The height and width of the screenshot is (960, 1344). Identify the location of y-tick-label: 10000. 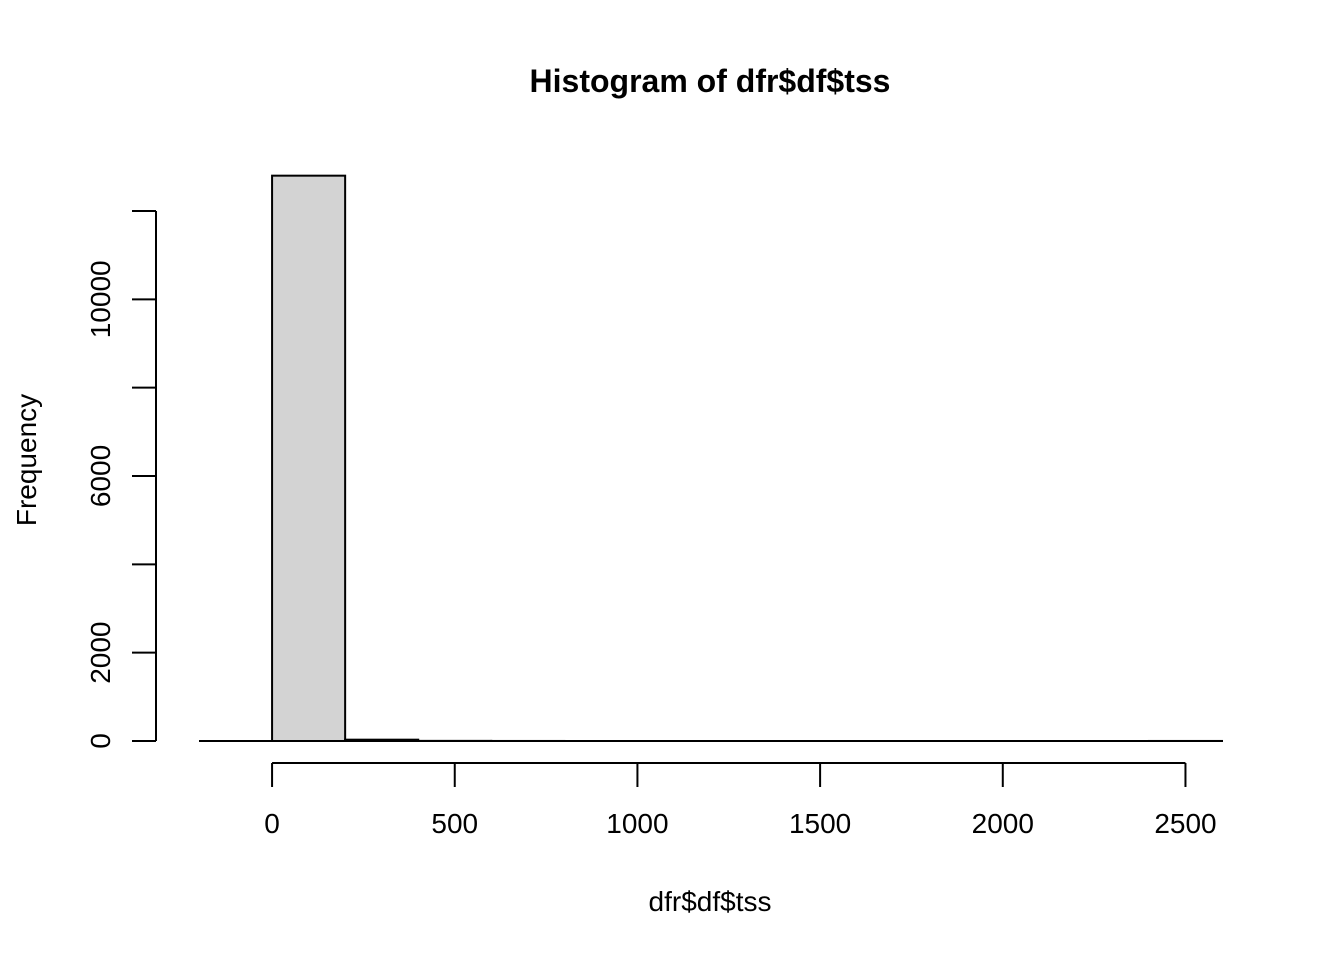
(100, 299).